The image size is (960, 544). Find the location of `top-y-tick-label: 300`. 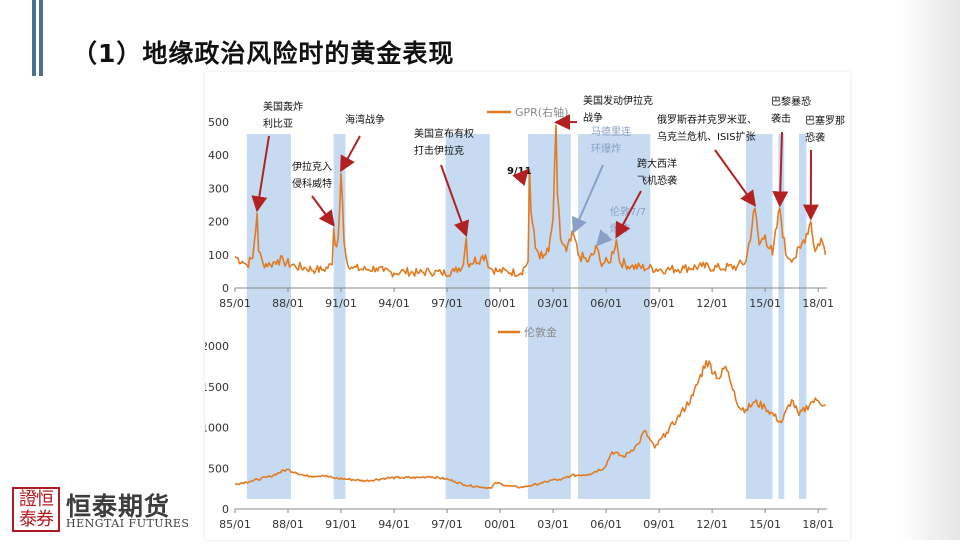

top-y-tick-label: 300 is located at coordinates (218, 188).